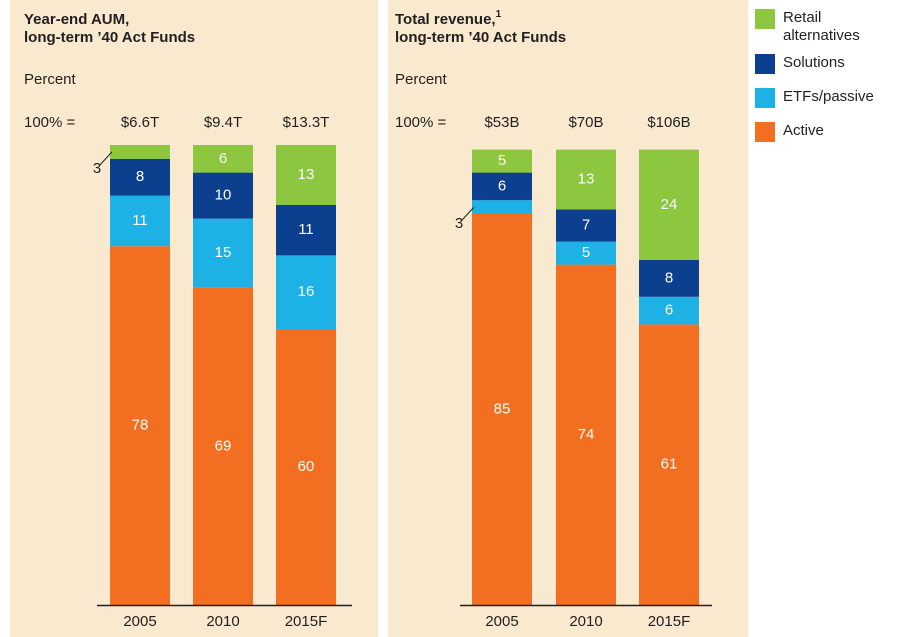  Describe the element at coordinates (814, 62) in the screenshot. I see `legend-label: Solutions` at that location.